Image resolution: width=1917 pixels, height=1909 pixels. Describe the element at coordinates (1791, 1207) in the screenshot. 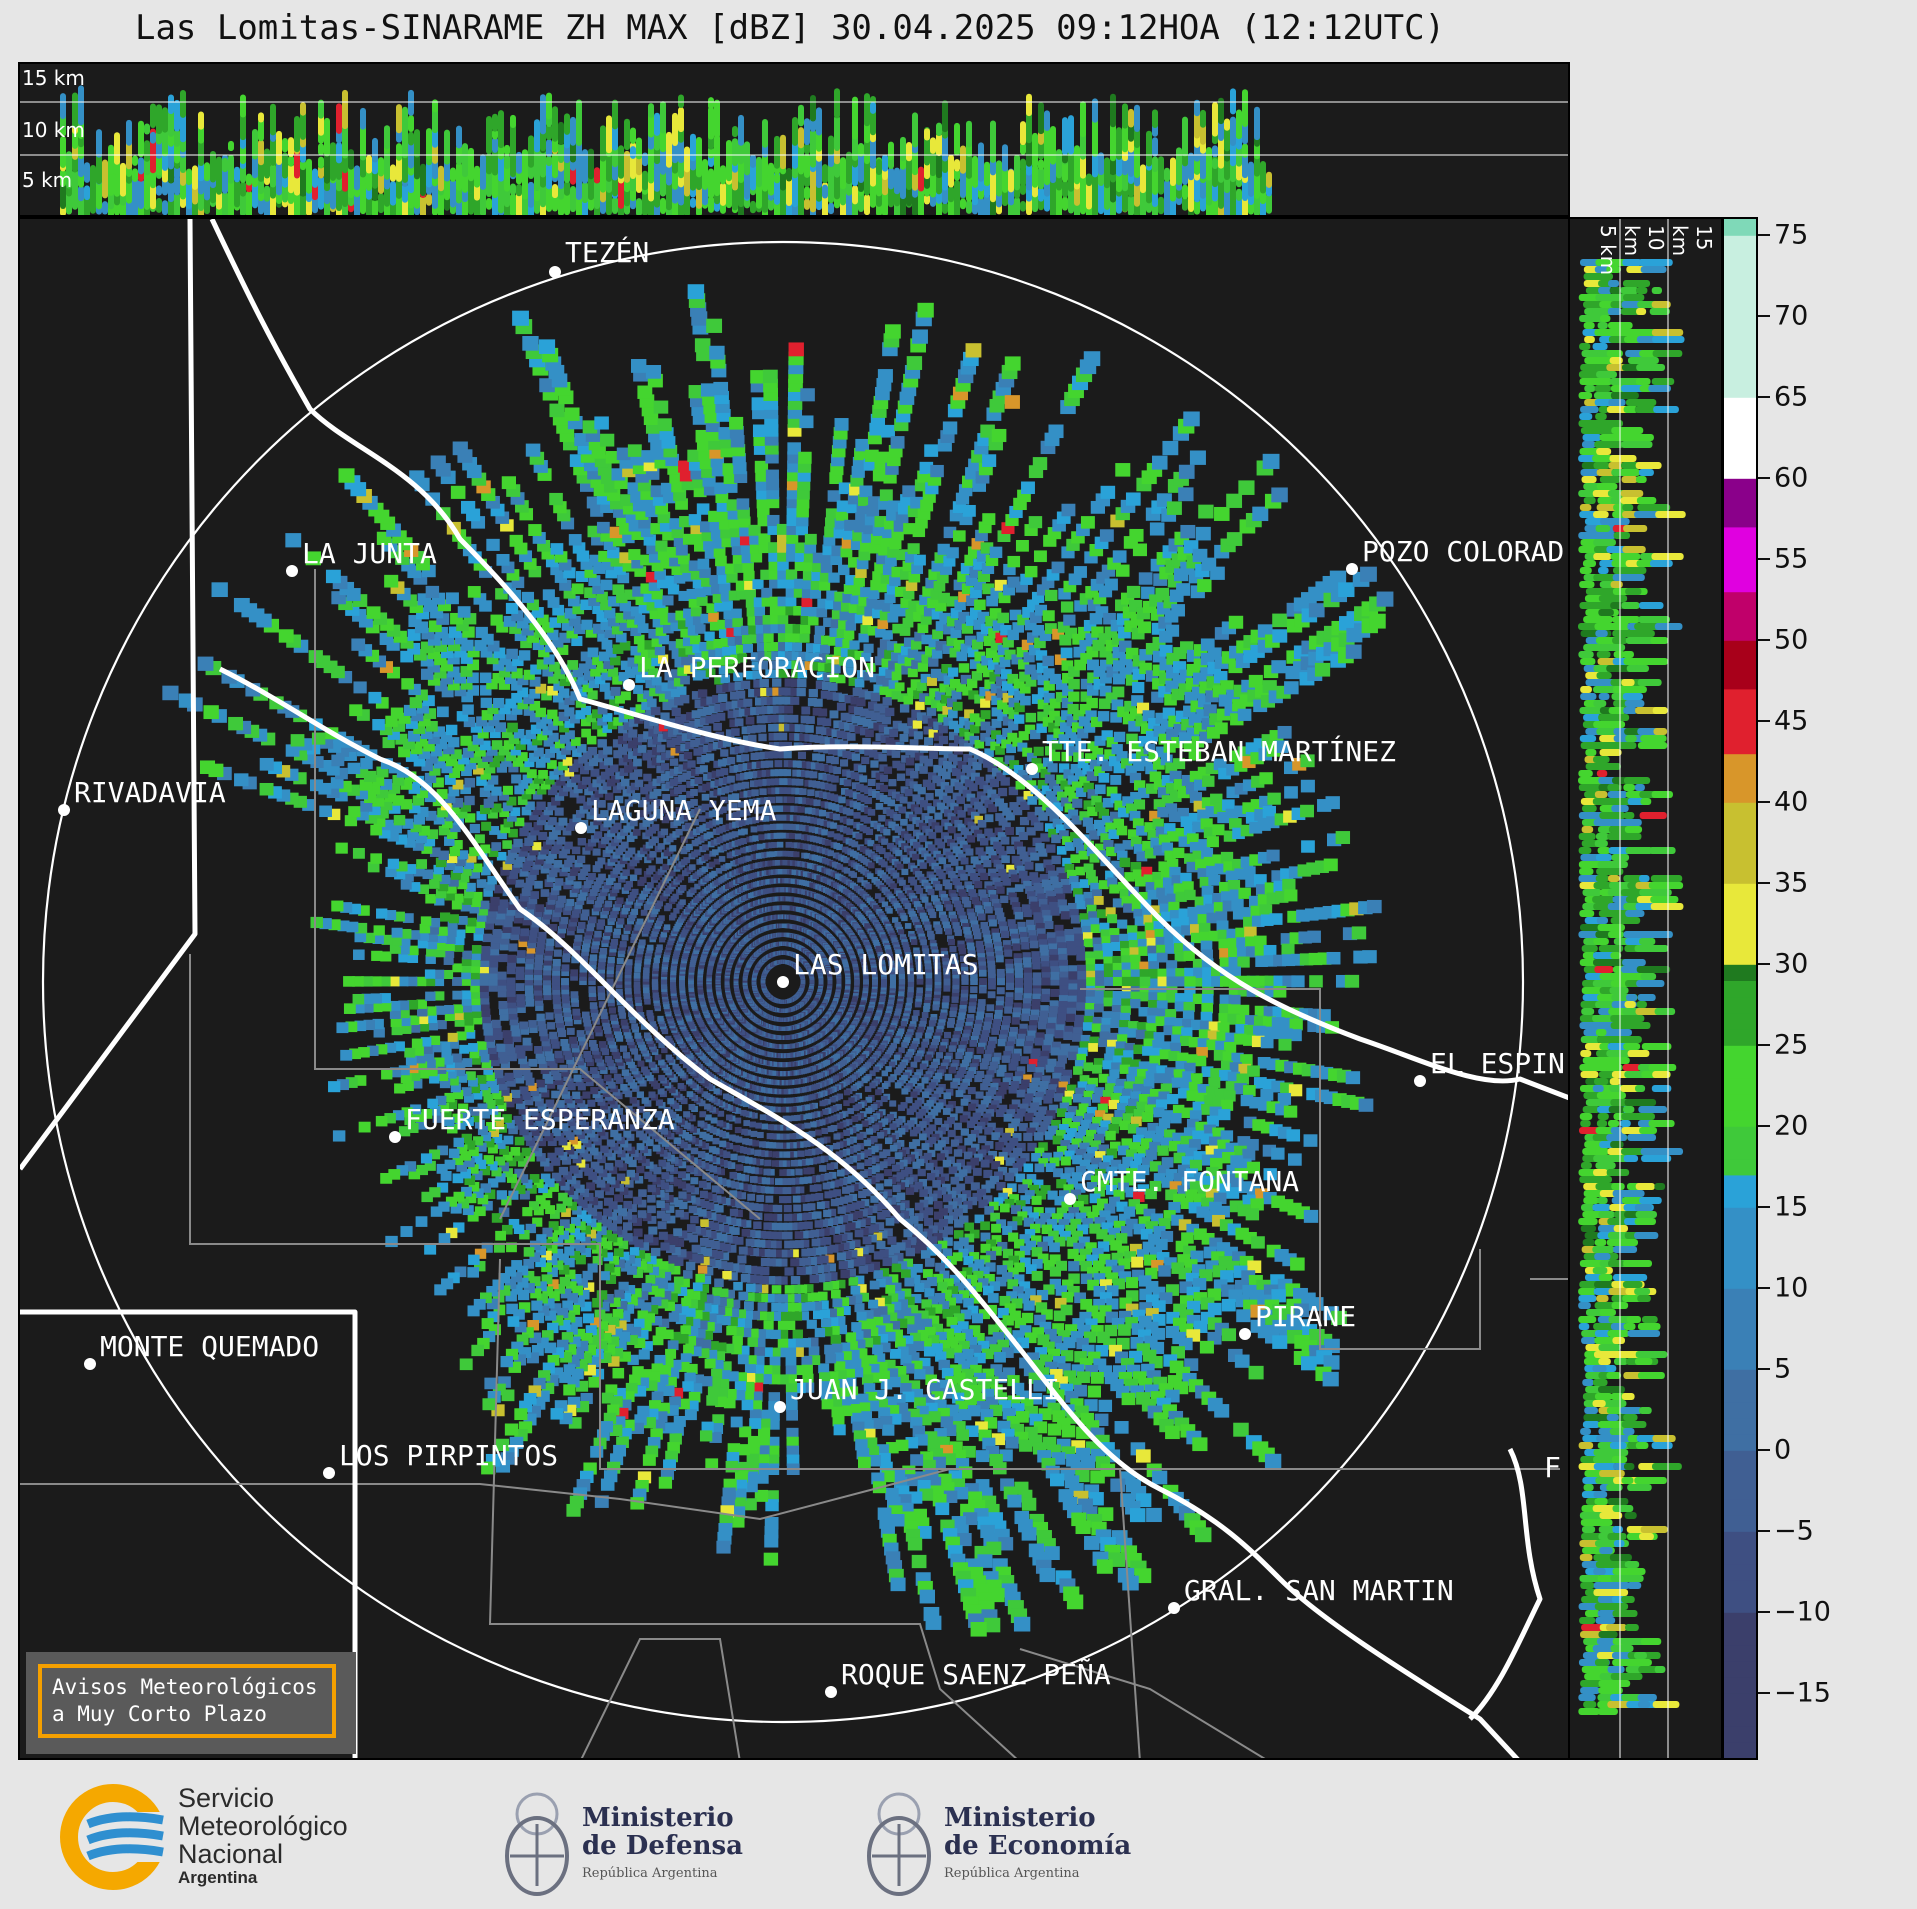

I see `colorbar-tick-label: 15` at that location.